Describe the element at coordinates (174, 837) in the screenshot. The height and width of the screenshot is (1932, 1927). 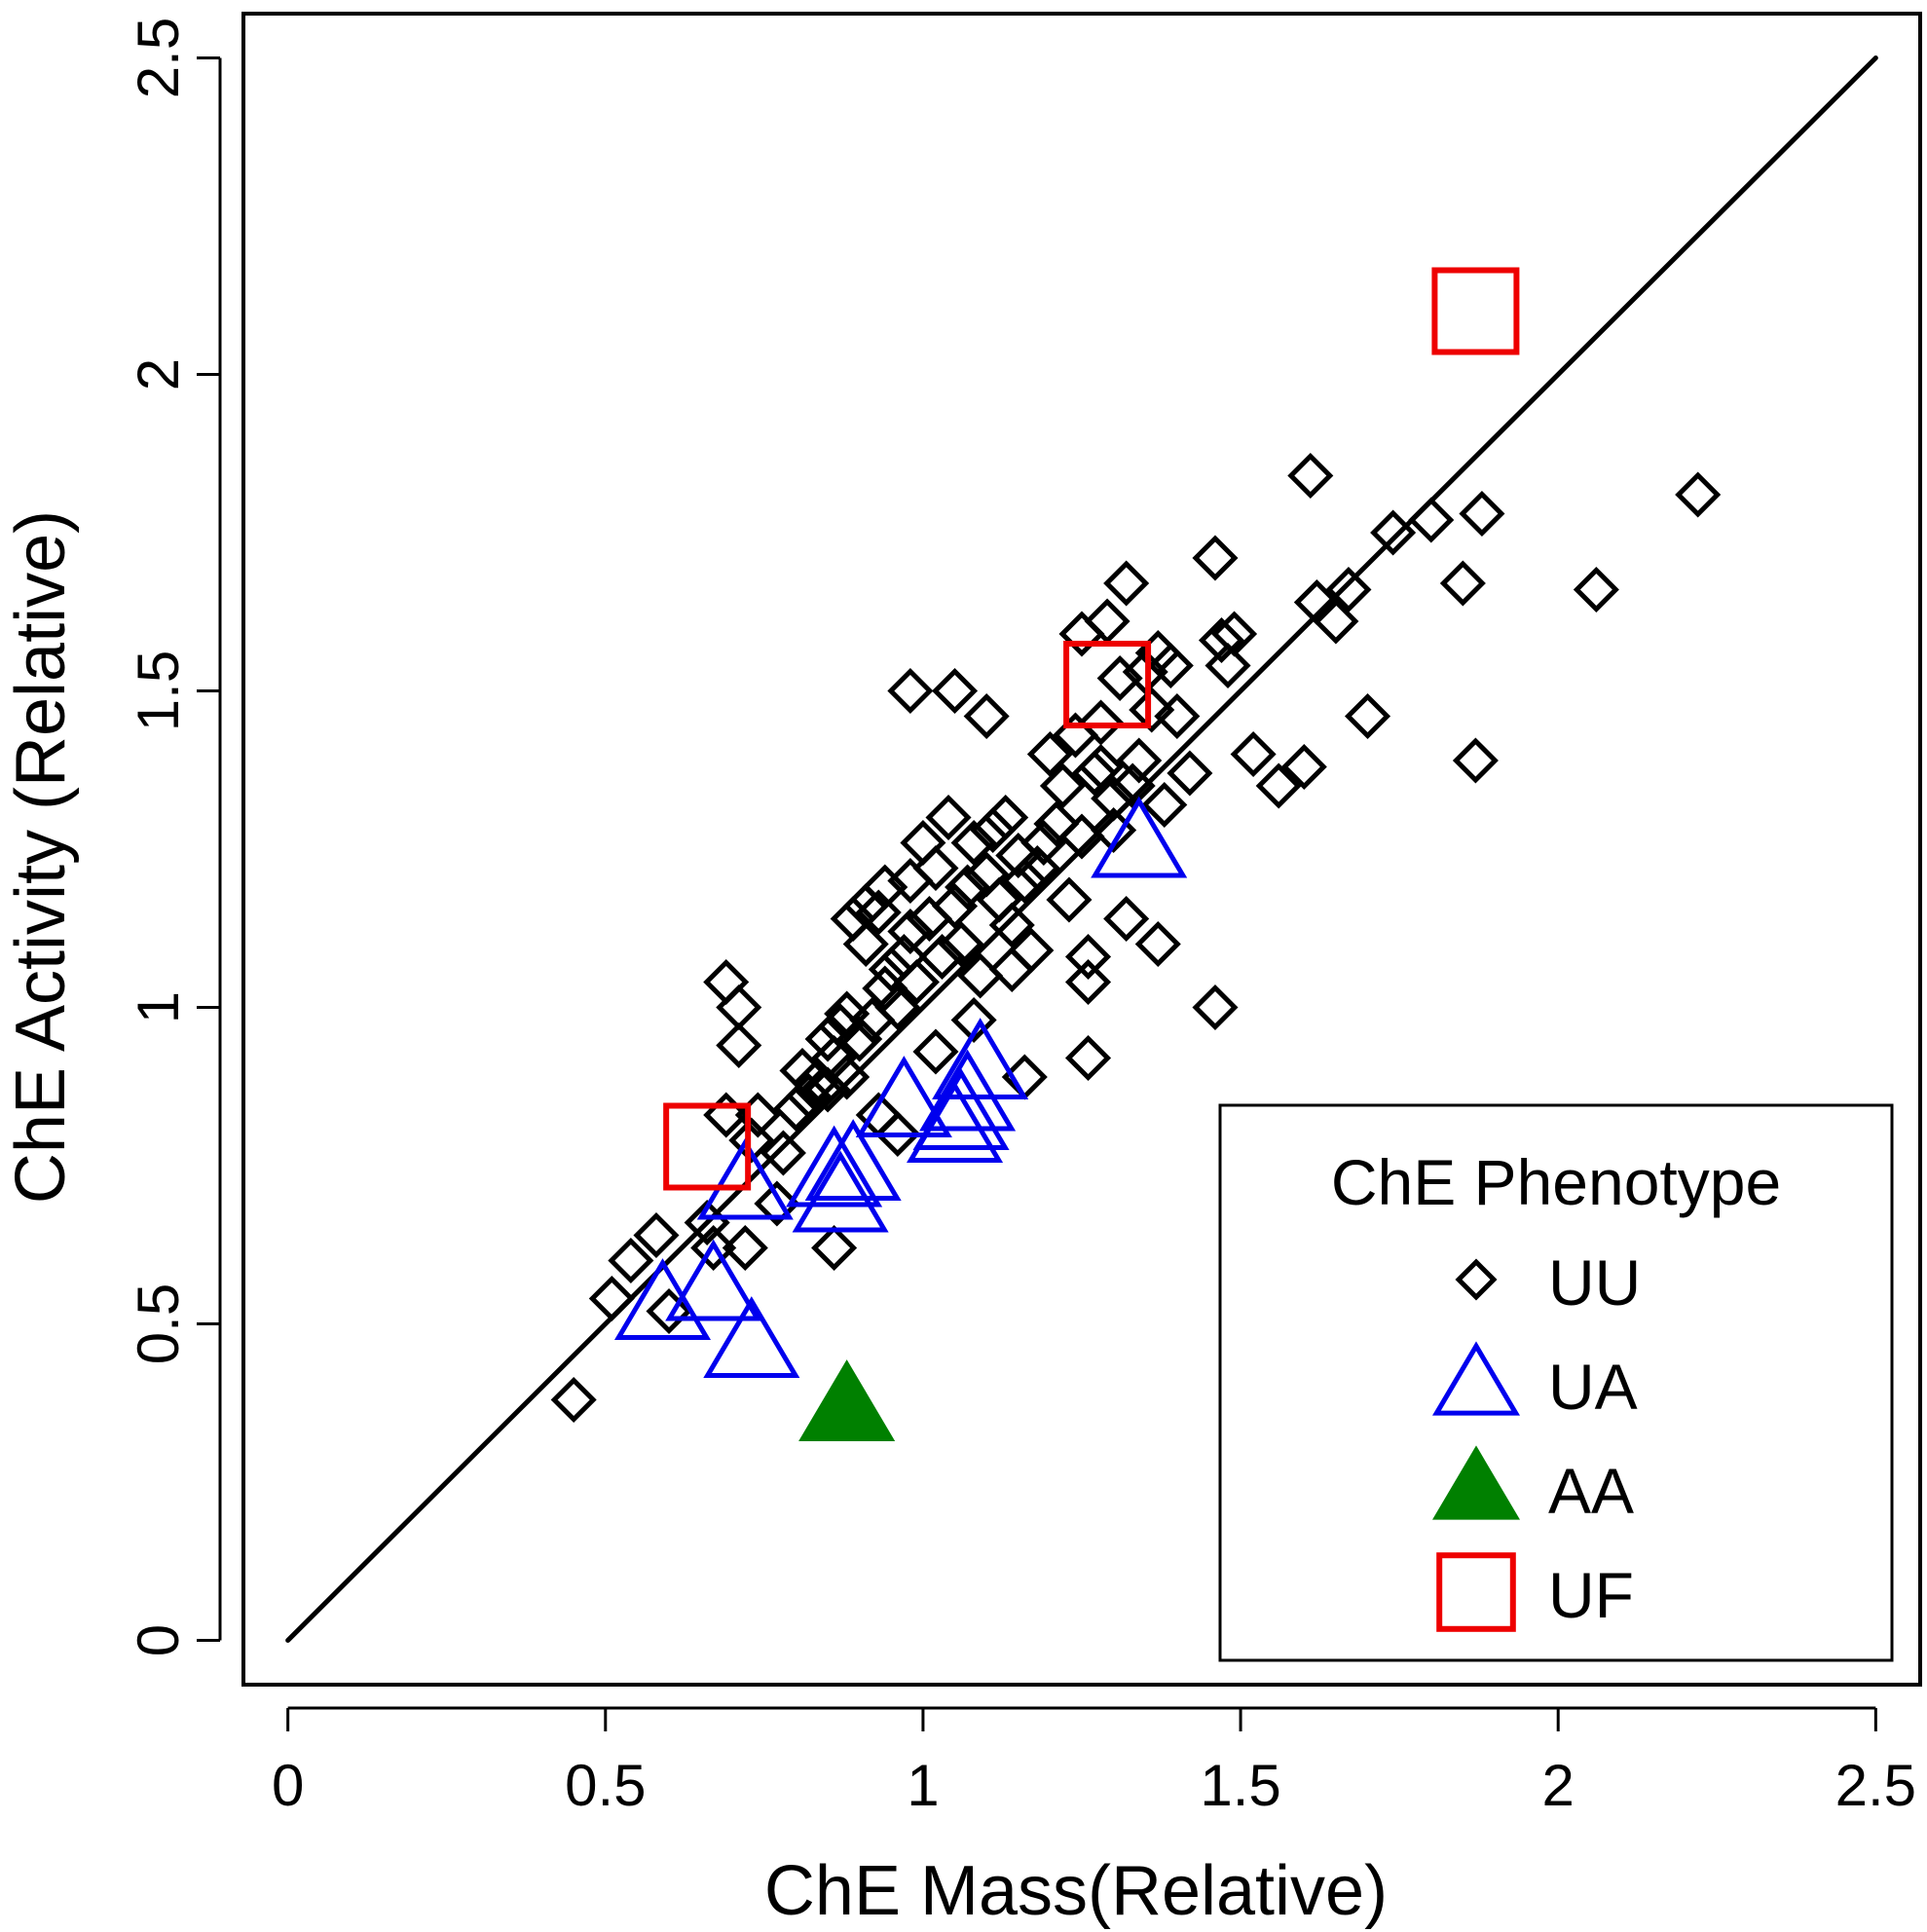
I see `y-axis: 0 0.5 1 1.5 2 2.5` at that location.